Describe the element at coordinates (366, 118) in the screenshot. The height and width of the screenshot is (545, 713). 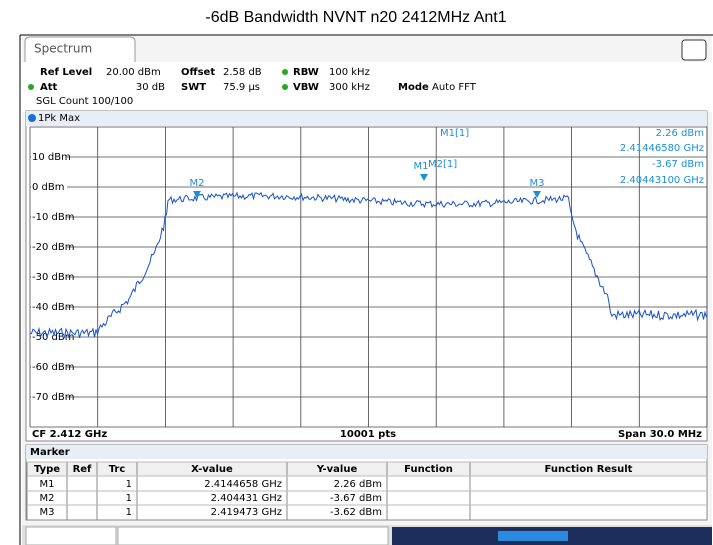
I see `trace-header` at that location.